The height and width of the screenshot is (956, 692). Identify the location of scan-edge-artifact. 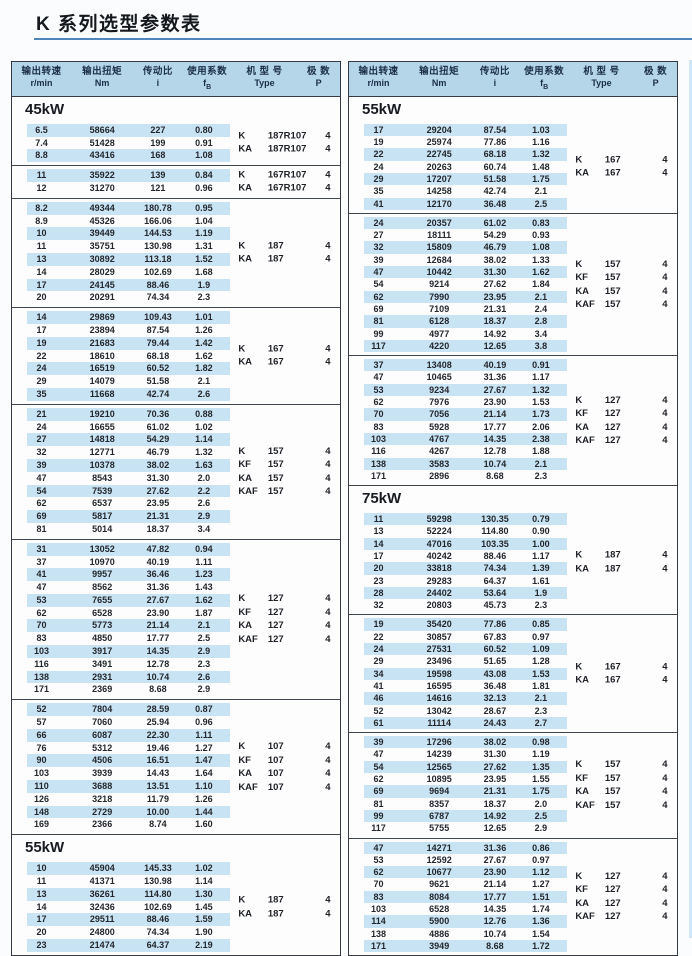
(690, 499).